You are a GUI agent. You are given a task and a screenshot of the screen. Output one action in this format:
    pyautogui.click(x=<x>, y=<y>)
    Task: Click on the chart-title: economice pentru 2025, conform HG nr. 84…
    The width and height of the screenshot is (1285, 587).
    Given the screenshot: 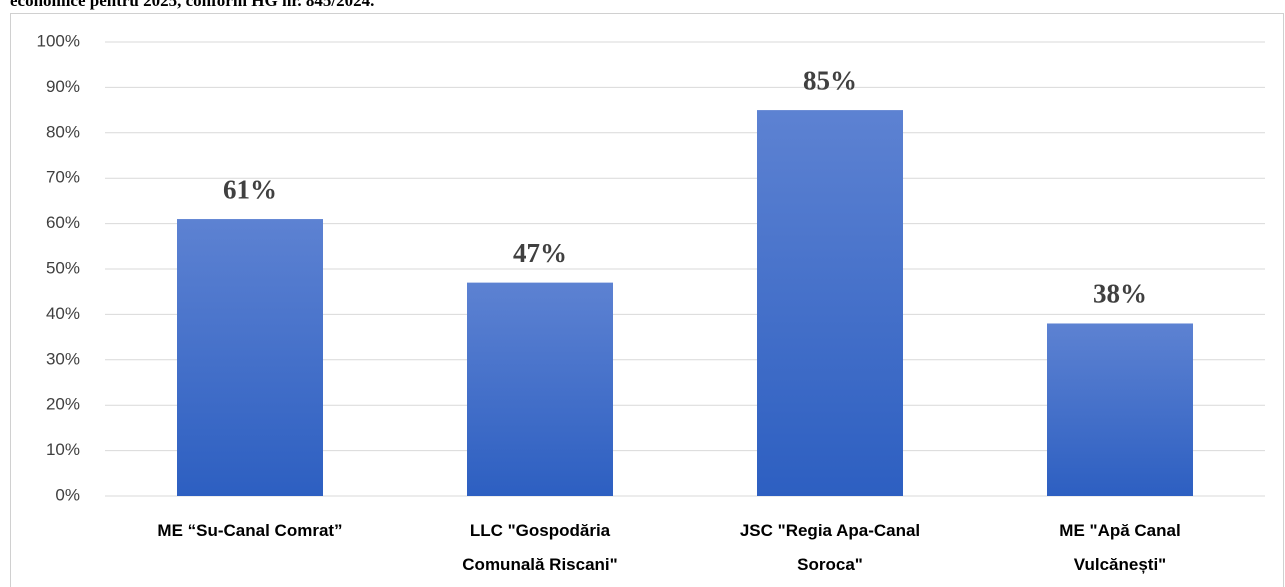 What is the action you would take?
    pyautogui.click(x=192, y=5)
    